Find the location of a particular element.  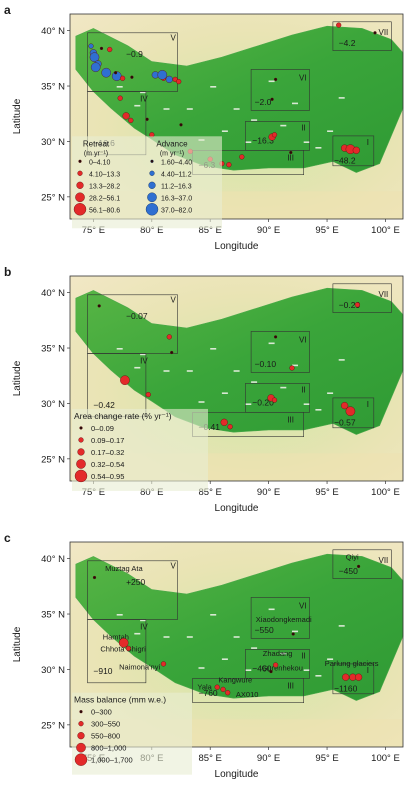

legend-label-advance: 4.40–11.2 is located at coordinates (176, 174).